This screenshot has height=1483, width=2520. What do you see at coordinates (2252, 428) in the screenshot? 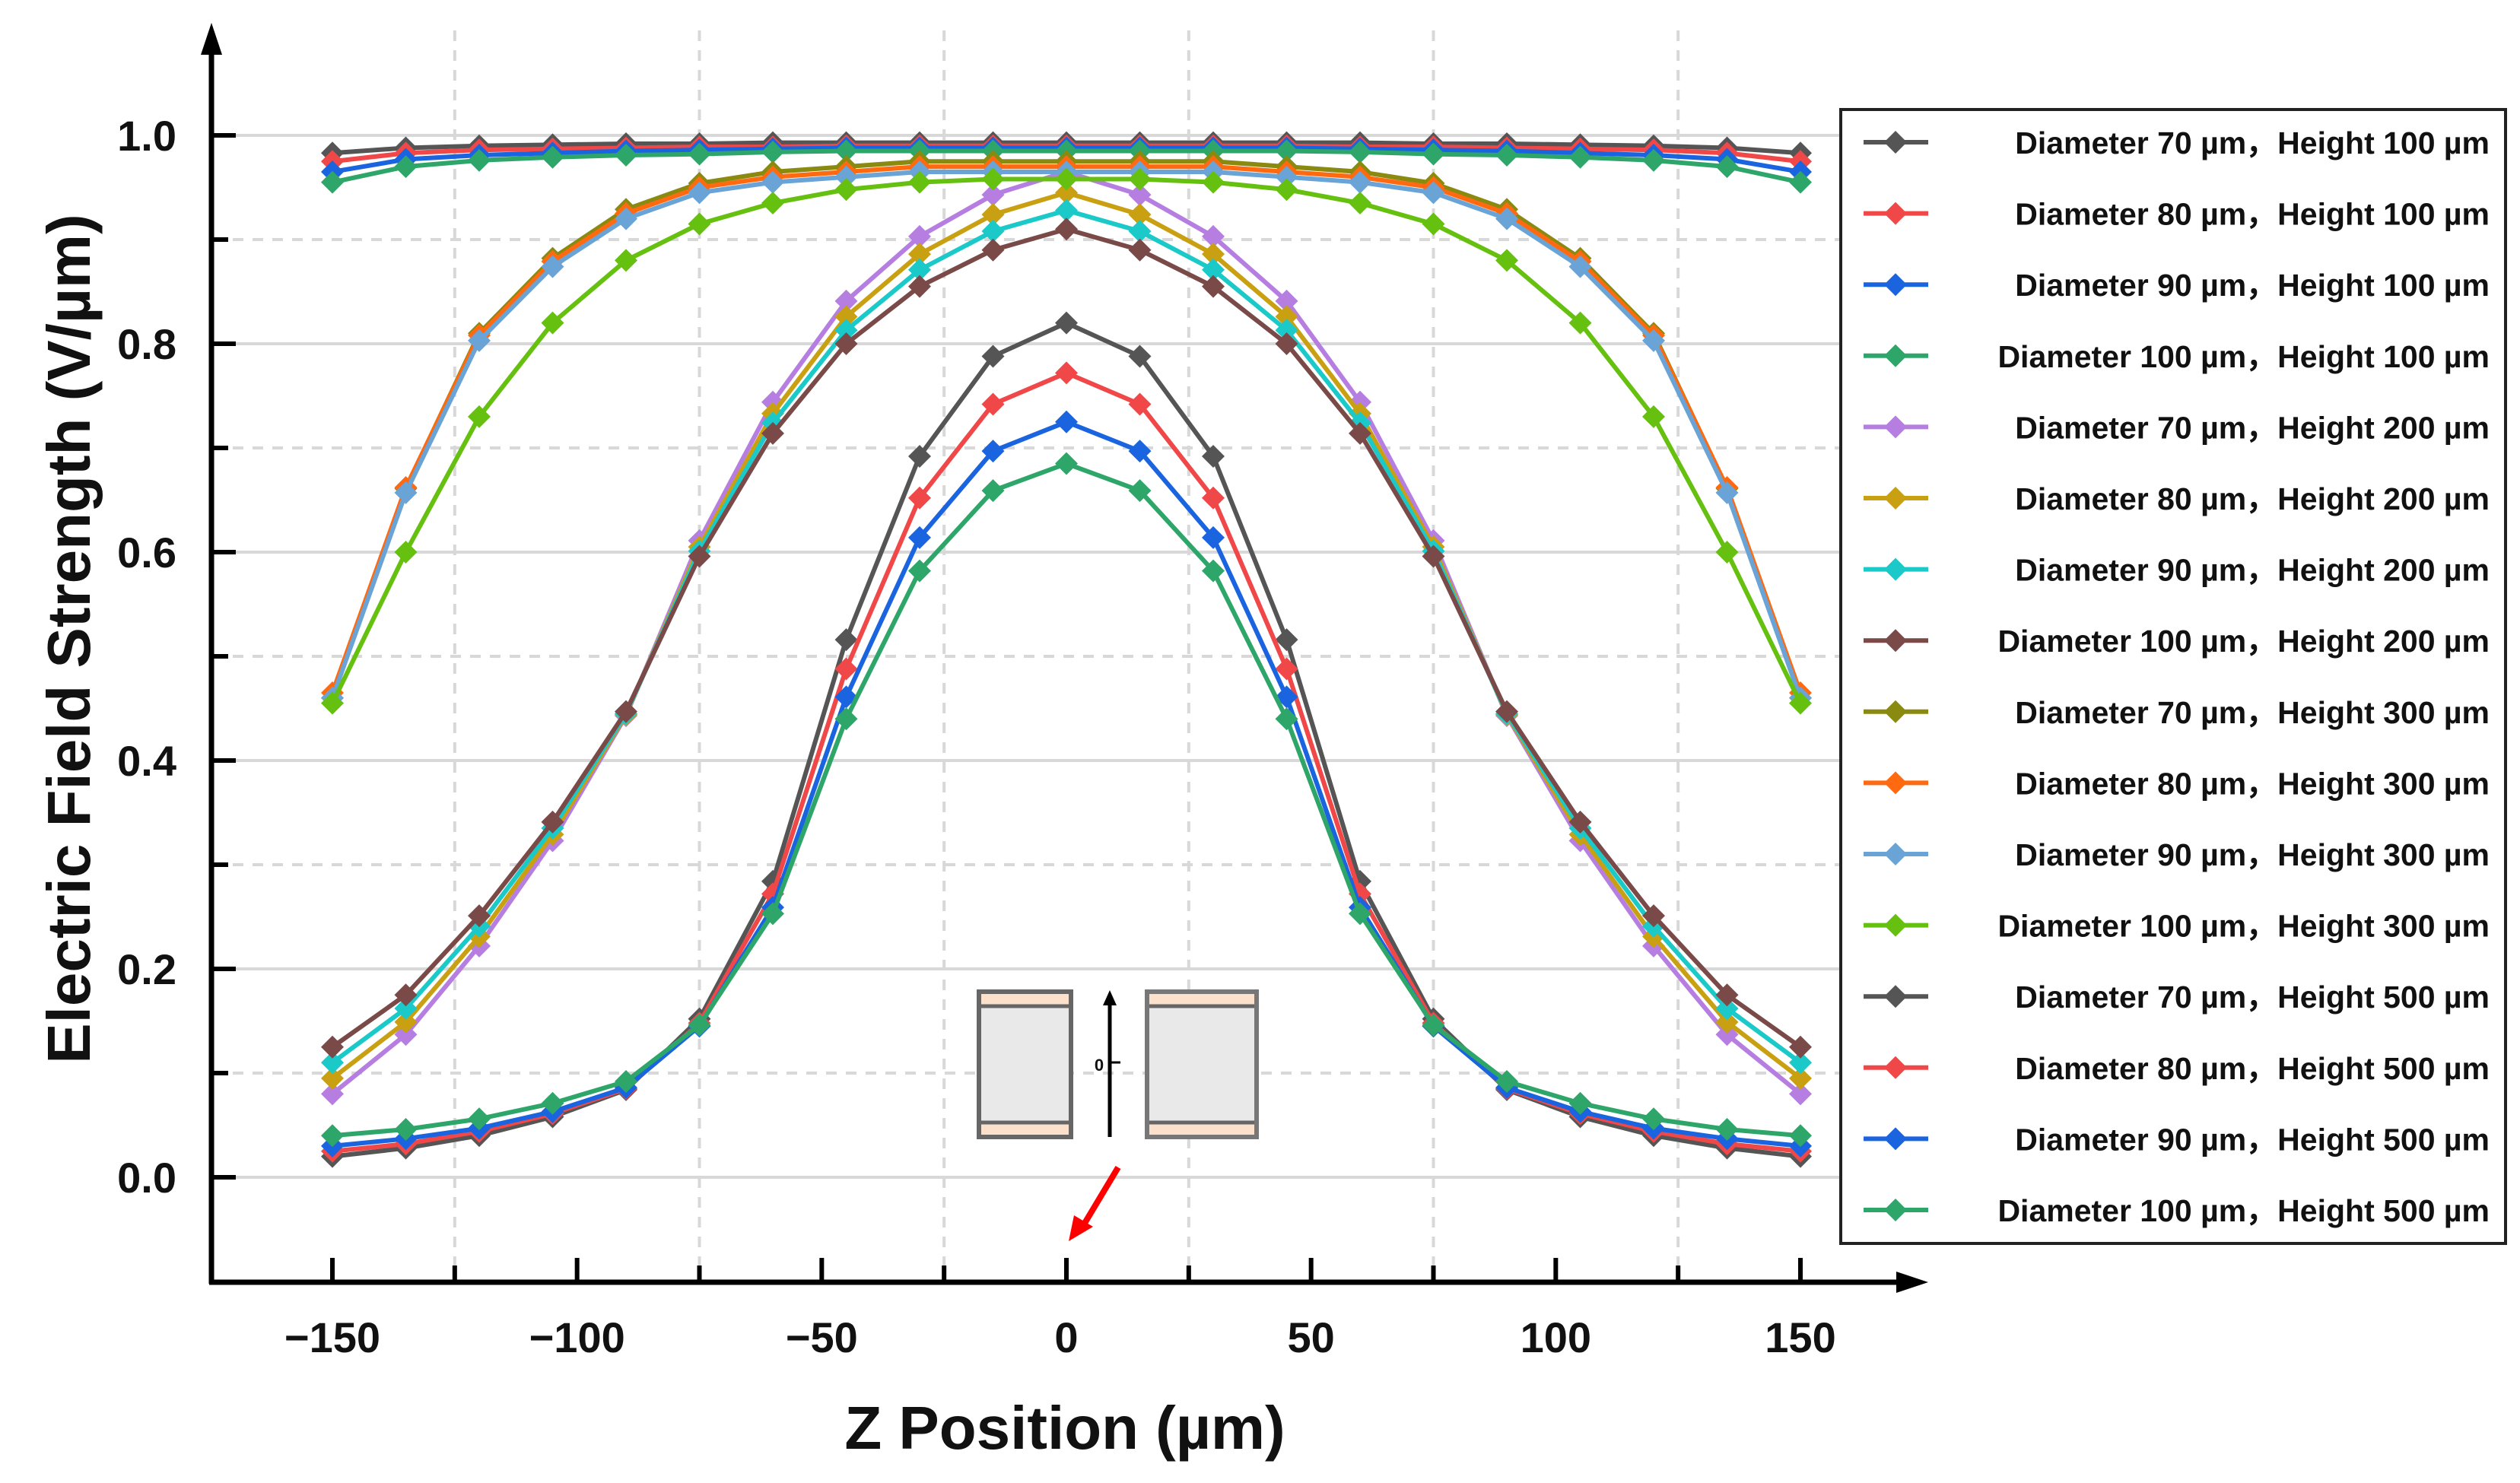
I see `legend-label: Diameter 70 µm，Height 200 µm` at bounding box center [2252, 428].